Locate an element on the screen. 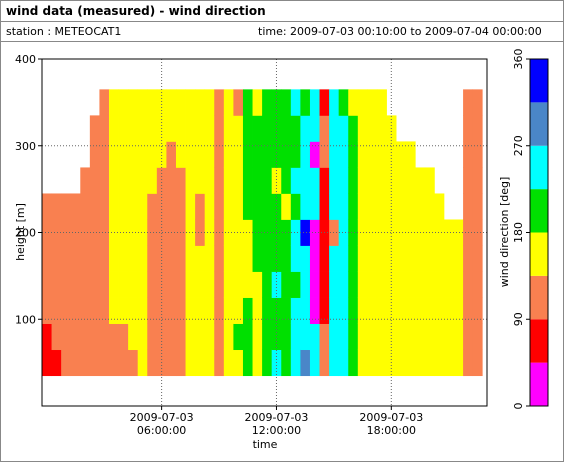  title: wind data (measured) - wind direction is located at coordinates (136, 11).